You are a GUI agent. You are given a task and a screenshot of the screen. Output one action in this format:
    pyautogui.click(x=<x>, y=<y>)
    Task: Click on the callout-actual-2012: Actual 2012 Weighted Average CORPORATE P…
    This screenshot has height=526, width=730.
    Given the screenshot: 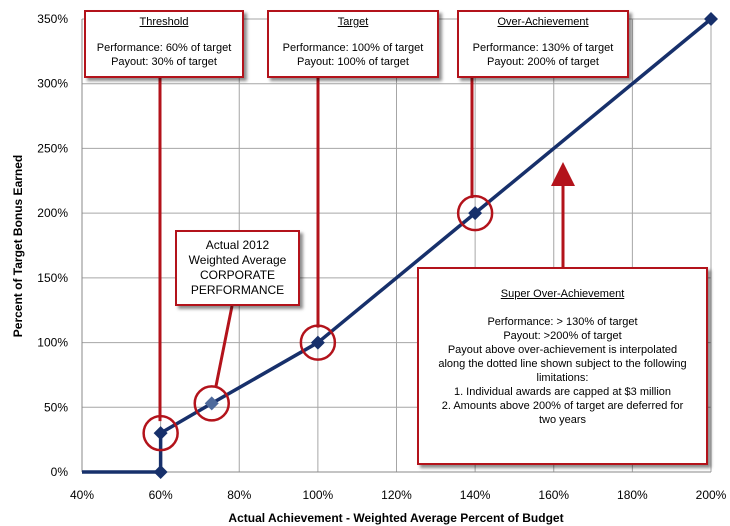 What is the action you would take?
    pyautogui.click(x=237, y=268)
    